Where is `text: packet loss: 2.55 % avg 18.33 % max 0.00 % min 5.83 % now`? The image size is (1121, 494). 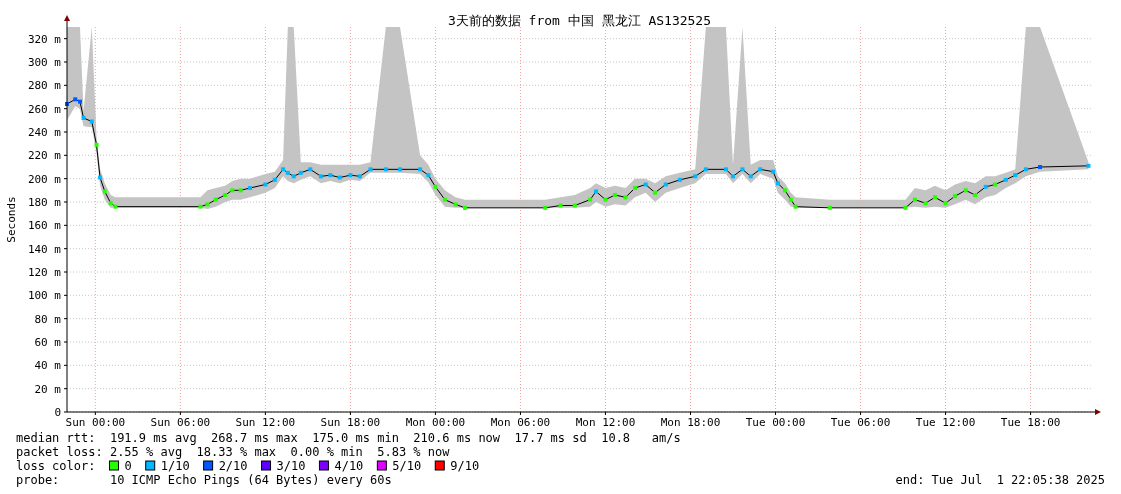 text: packet loss: 2.55 % avg 18.33 % max 0.00 % min 5.83 % now is located at coordinates (233, 452).